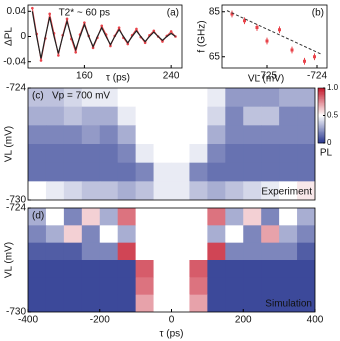 This screenshot has height=341, width=340. What do you see at coordinates (103, 35) in the screenshot?
I see `data-line` at bounding box center [103, 35].